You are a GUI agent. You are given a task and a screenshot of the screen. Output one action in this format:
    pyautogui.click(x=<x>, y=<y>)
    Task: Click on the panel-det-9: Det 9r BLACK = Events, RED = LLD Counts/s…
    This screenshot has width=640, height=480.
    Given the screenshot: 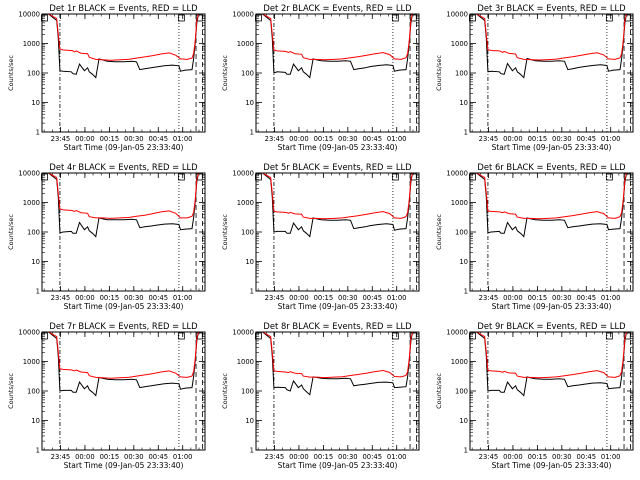 What is the action you would take?
    pyautogui.click(x=534, y=395)
    